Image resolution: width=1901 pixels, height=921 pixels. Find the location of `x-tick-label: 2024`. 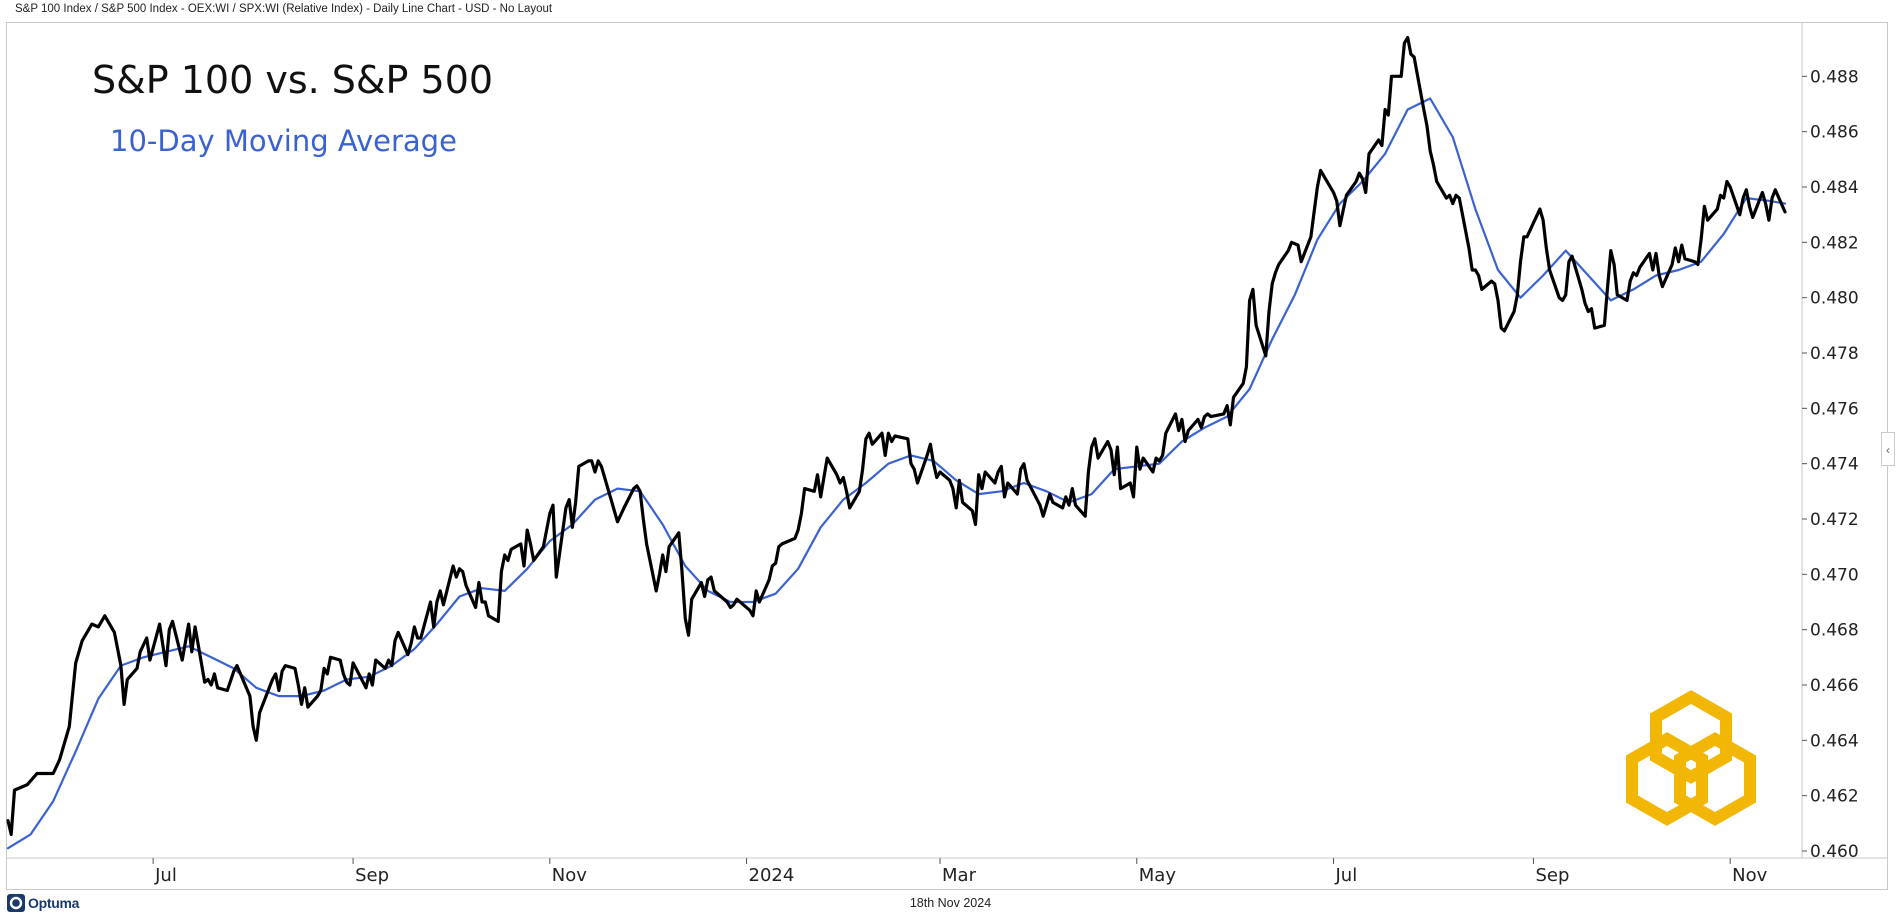

x-tick-label: 2024 is located at coordinates (772, 875).